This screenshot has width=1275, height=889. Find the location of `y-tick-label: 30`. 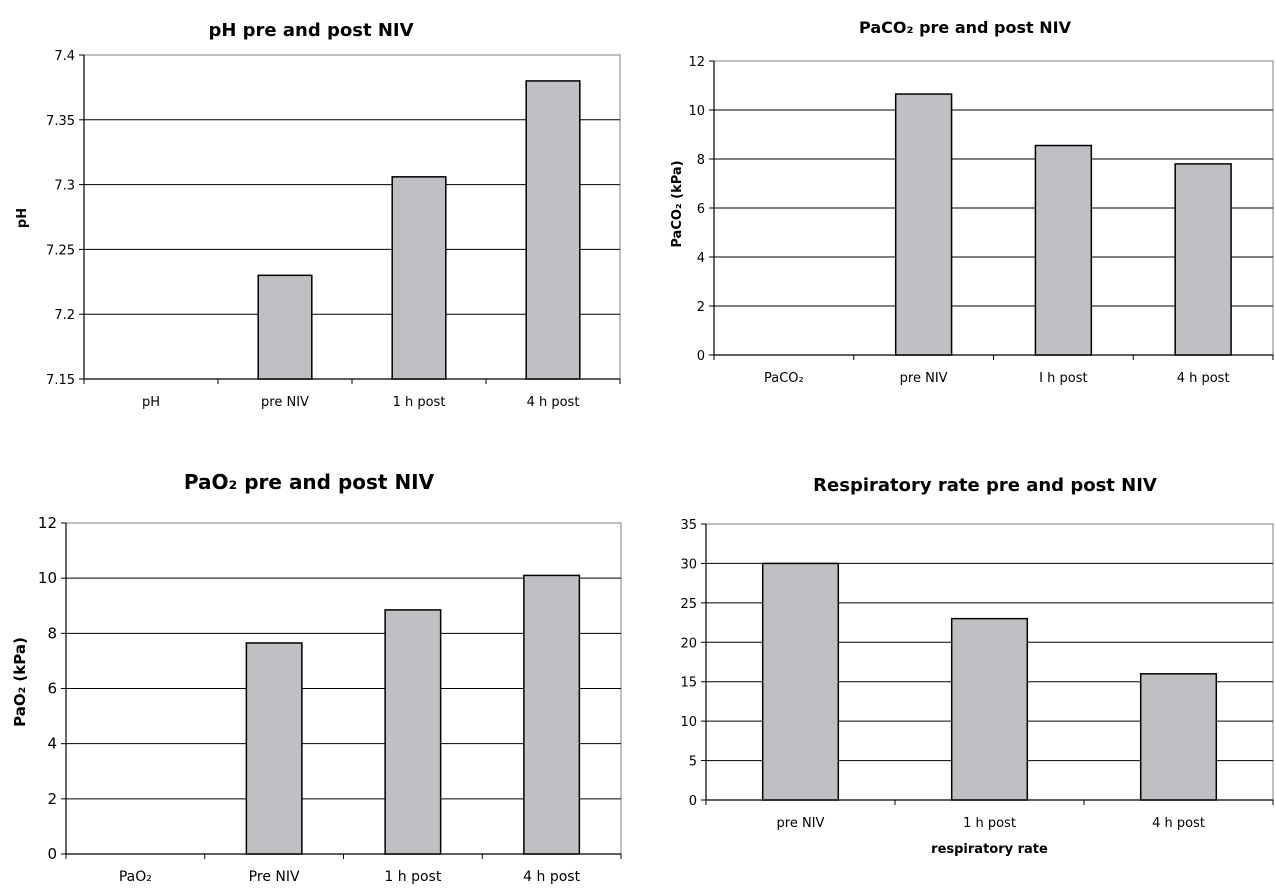

y-tick-label: 30 is located at coordinates (688, 564).